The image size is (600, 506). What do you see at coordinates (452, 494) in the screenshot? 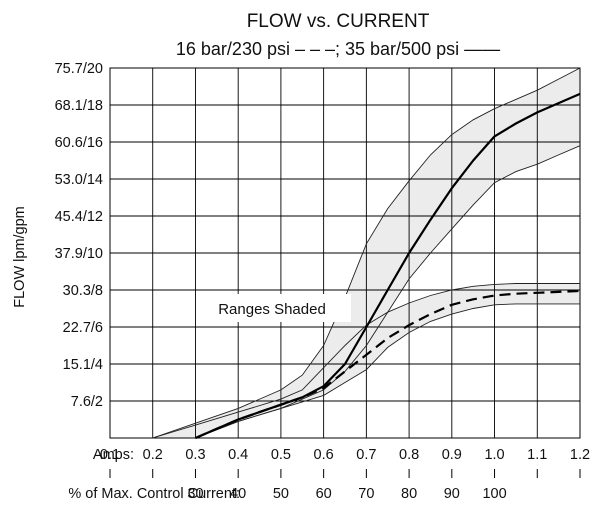
I see `x-tick-label-percent: 90` at bounding box center [452, 494].